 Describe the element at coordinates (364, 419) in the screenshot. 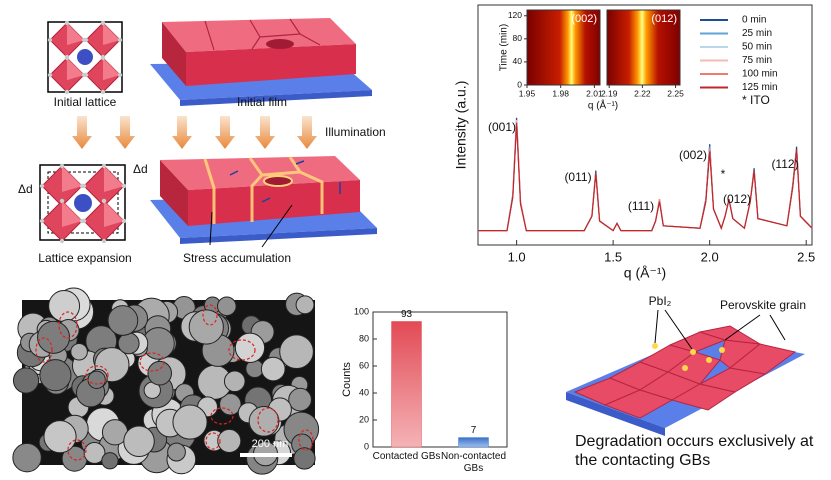

I see `y-tick-label: 20` at that location.